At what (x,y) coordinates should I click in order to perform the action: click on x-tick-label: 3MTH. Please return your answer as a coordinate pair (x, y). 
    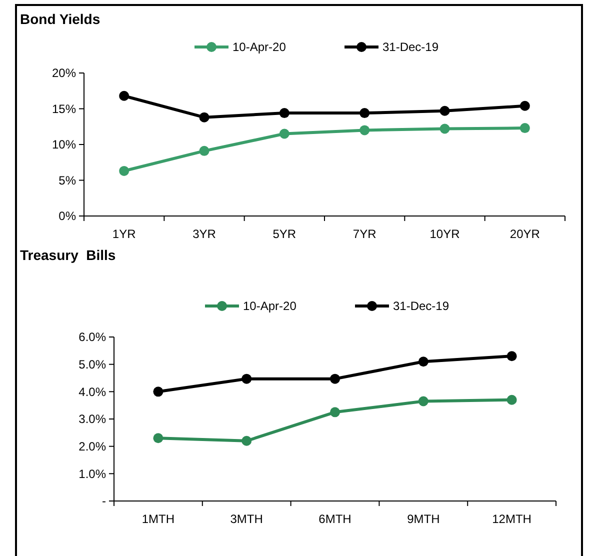
    Looking at the image, I should click on (246, 519).